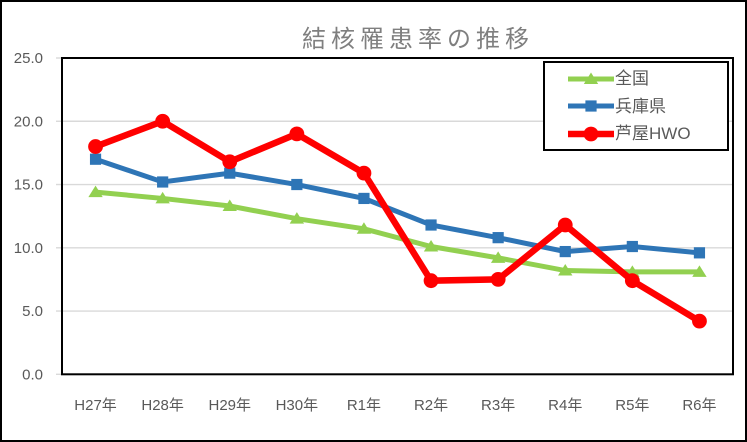 The image size is (747, 442). What do you see at coordinates (229, 405) in the screenshot?
I see `x-tick-label: H29年` at bounding box center [229, 405].